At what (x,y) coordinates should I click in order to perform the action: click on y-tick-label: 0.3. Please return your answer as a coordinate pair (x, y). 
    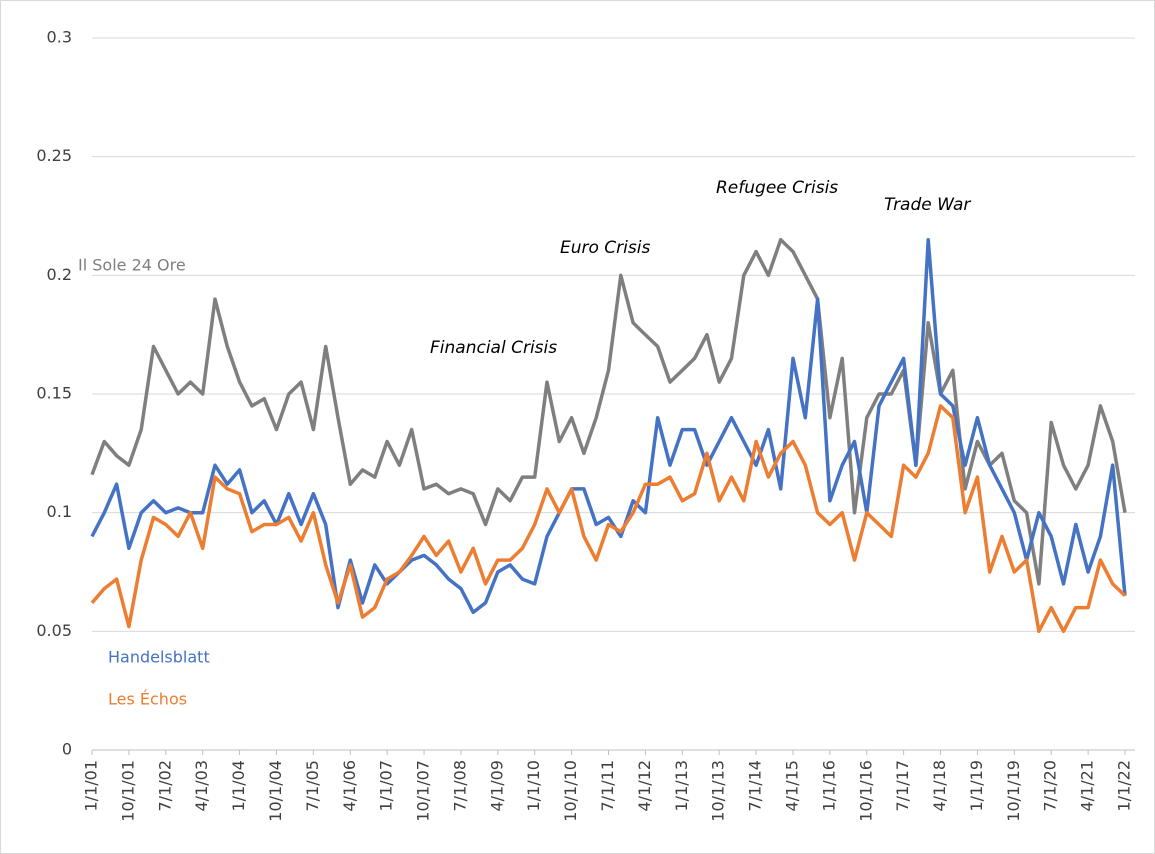
    Looking at the image, I should click on (59, 37).